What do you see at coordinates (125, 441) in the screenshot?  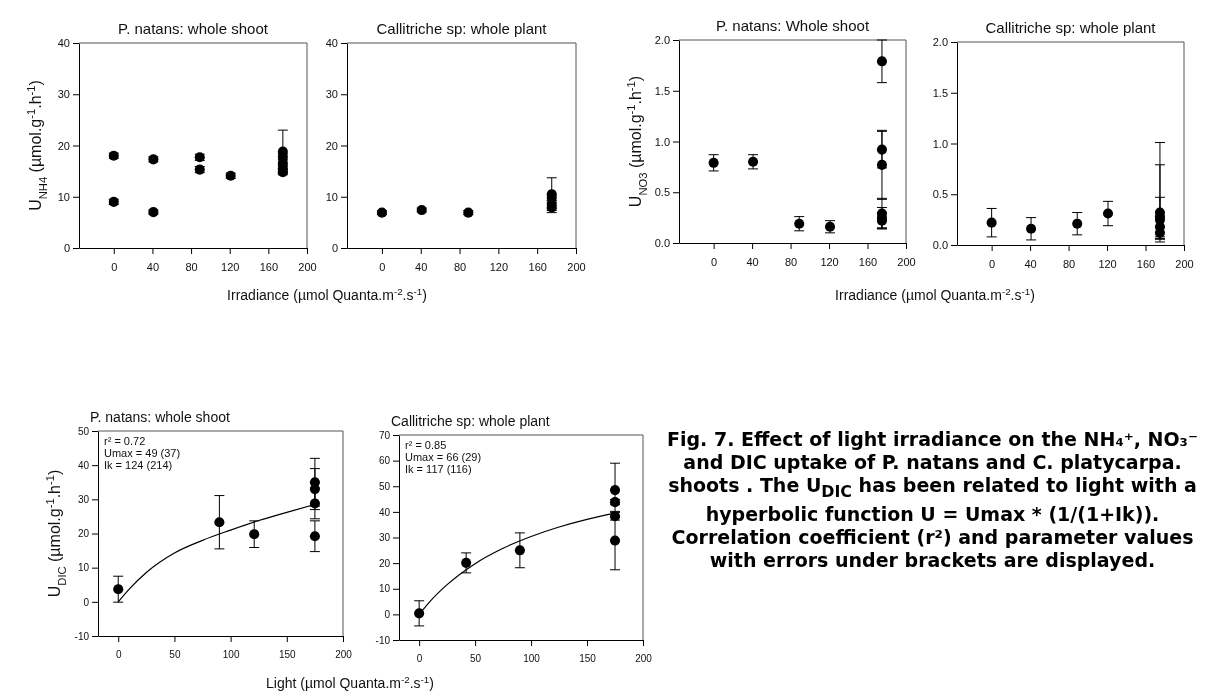 I see `annotation: r² = 0.72` at bounding box center [125, 441].